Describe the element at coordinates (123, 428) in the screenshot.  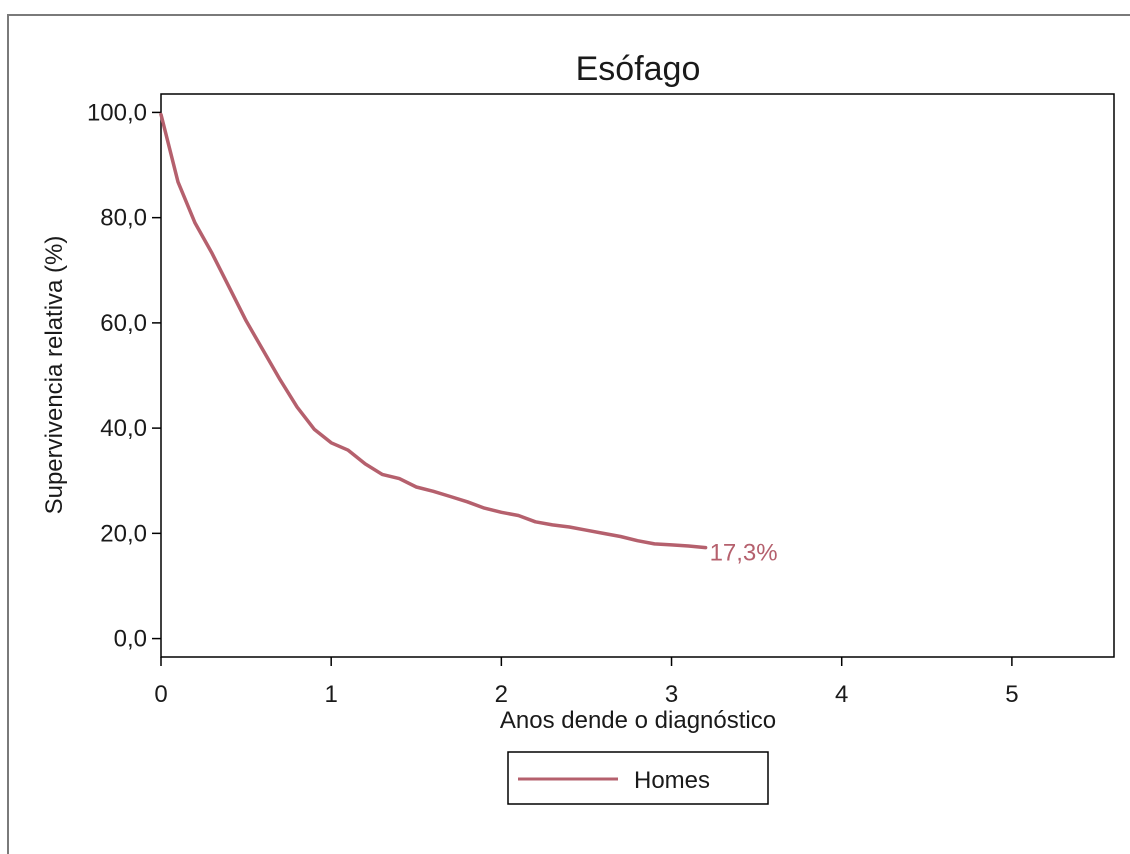
I see `y-tick-label: 40,0` at that location.